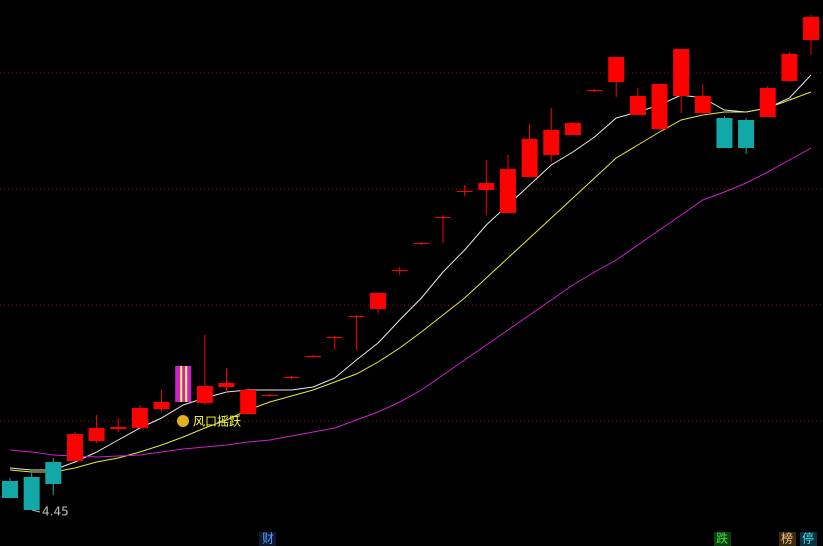 Image resolution: width=823 pixels, height=546 pixels. What do you see at coordinates (183, 421) in the screenshot?
I see `annotation-icon` at bounding box center [183, 421].